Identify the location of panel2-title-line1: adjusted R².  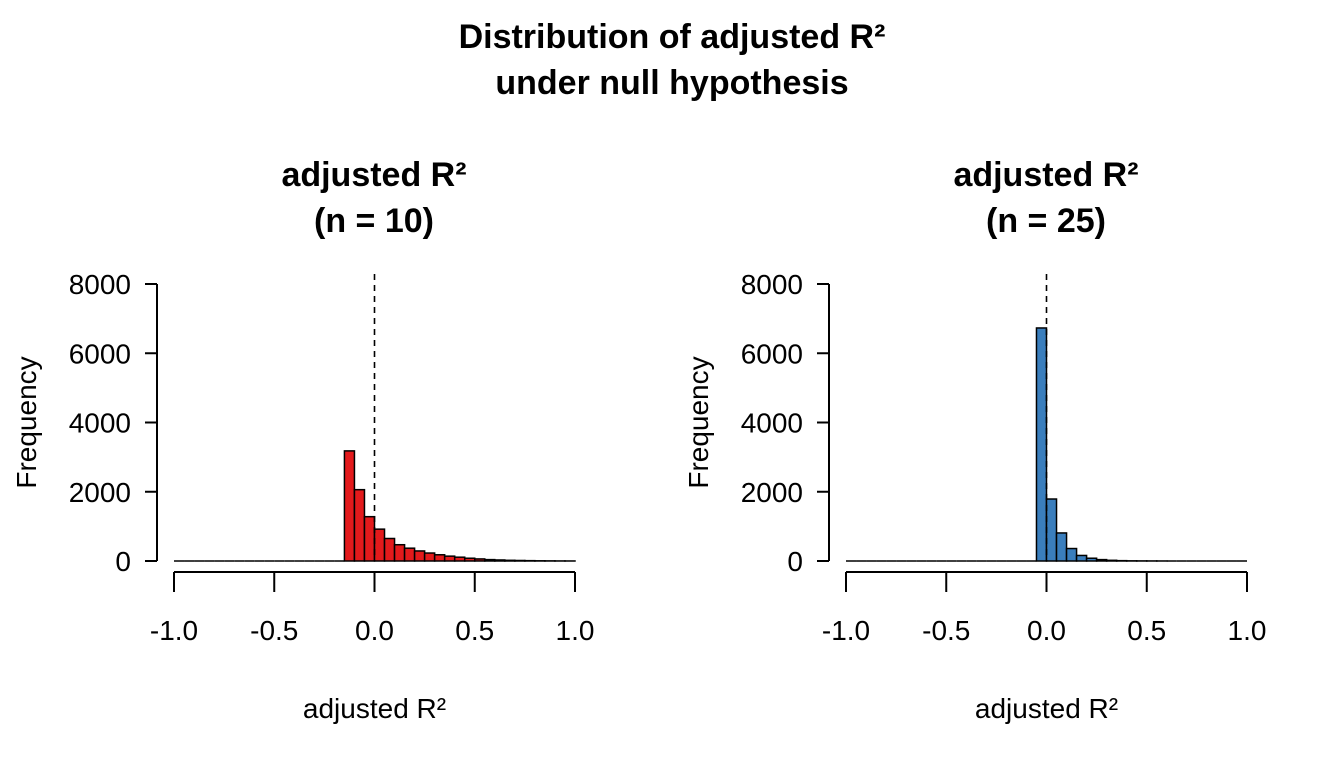
(1045, 175).